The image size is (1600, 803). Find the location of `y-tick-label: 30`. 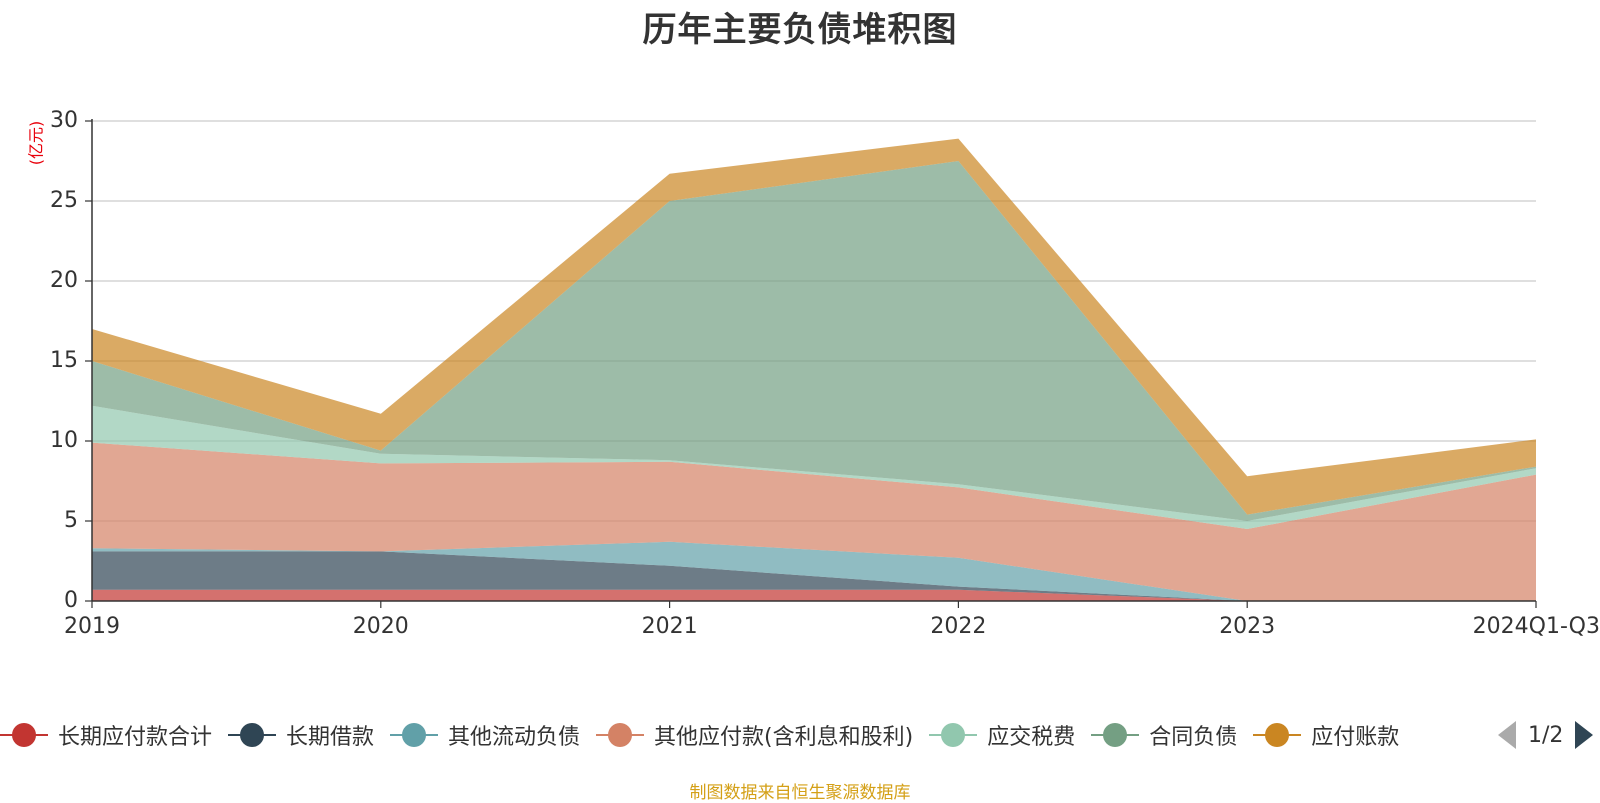

y-tick-label: 30 is located at coordinates (64, 120).